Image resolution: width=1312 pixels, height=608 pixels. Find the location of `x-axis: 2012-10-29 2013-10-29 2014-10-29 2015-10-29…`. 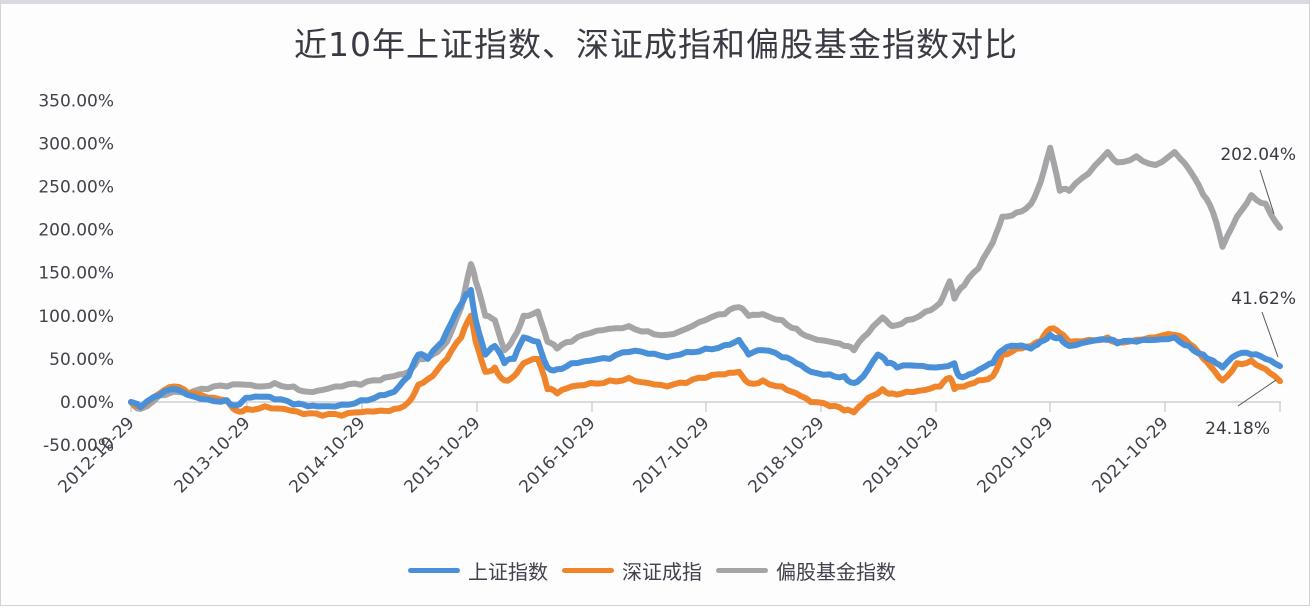

x-axis: 2012-10-29 2013-10-29 2014-10-29 2015-10-29… is located at coordinates (668, 449).